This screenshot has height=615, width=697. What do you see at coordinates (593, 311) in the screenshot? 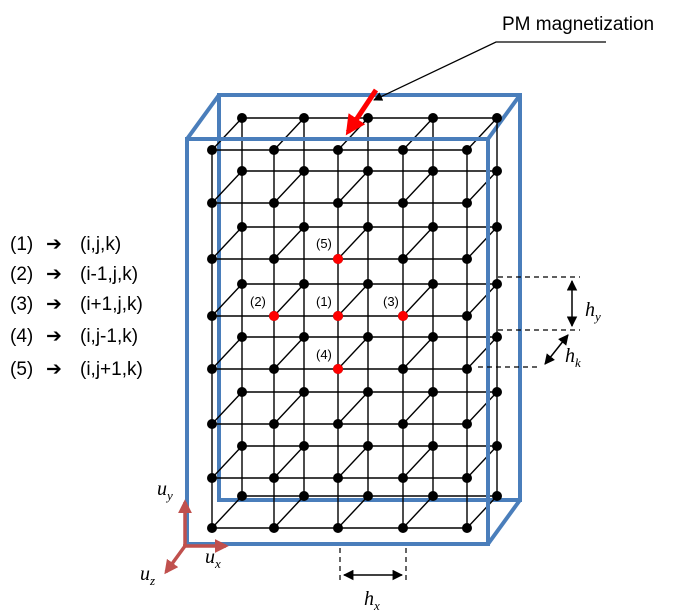
I see `hy-label: hy` at bounding box center [593, 311].